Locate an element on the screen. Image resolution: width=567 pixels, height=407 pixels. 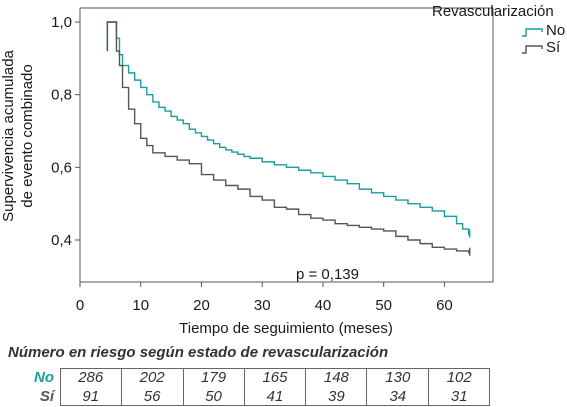
risk-cell: 34 is located at coordinates (398, 396).